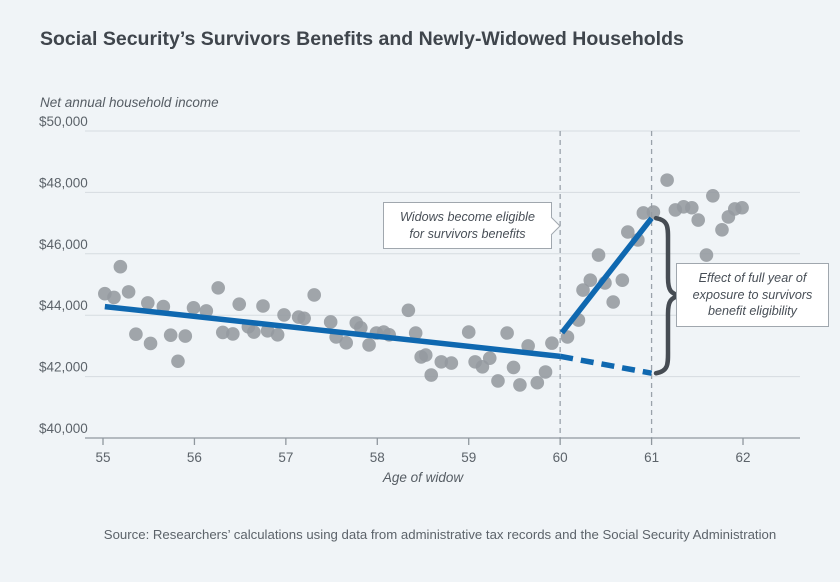 This screenshot has width=840, height=582. I want to click on effect-callout-line3: benefit eligibility, so click(752, 311).